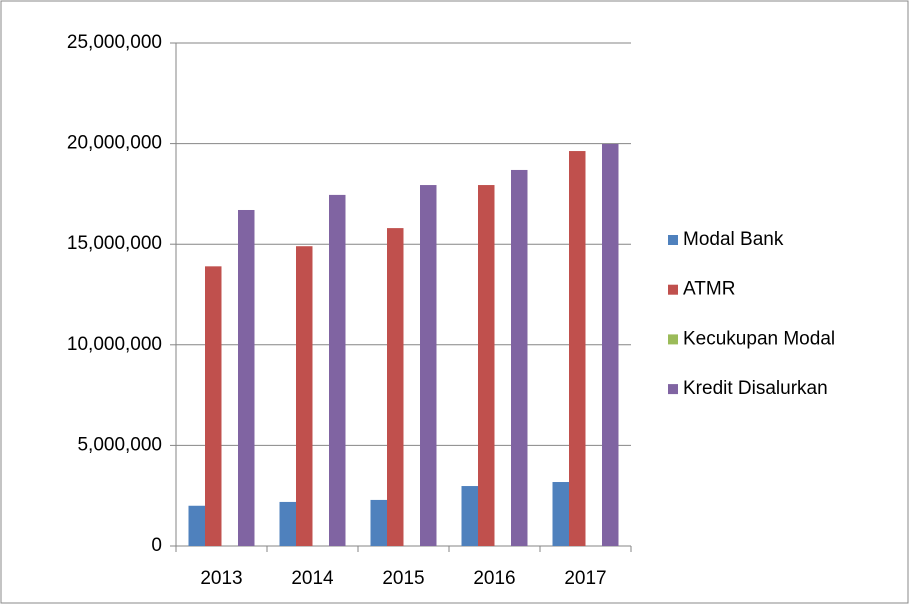  What do you see at coordinates (114, 243) in the screenshot?
I see `y-tick-label: 15,000,000` at bounding box center [114, 243].